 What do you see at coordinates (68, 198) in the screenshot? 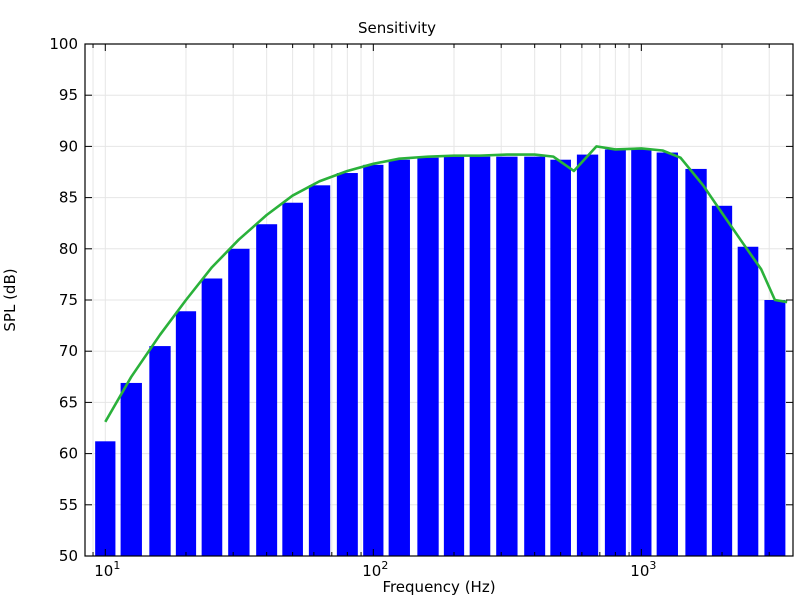
I see `y-tick-label-7: 85` at bounding box center [68, 198].